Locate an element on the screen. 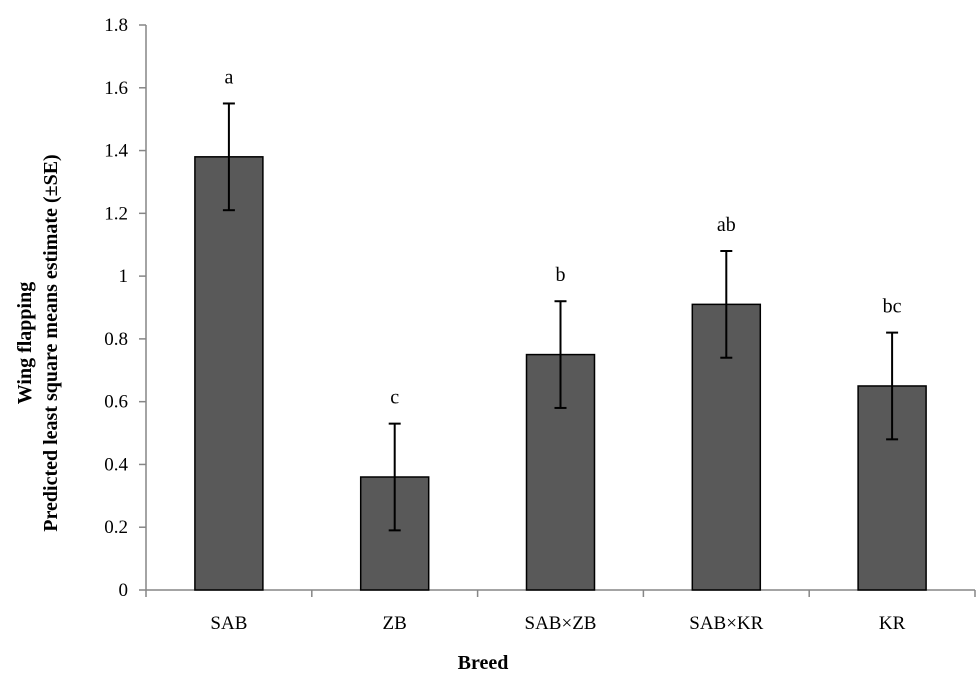 The width and height of the screenshot is (978, 678). y-tick-label: 0.8 is located at coordinates (116, 339).